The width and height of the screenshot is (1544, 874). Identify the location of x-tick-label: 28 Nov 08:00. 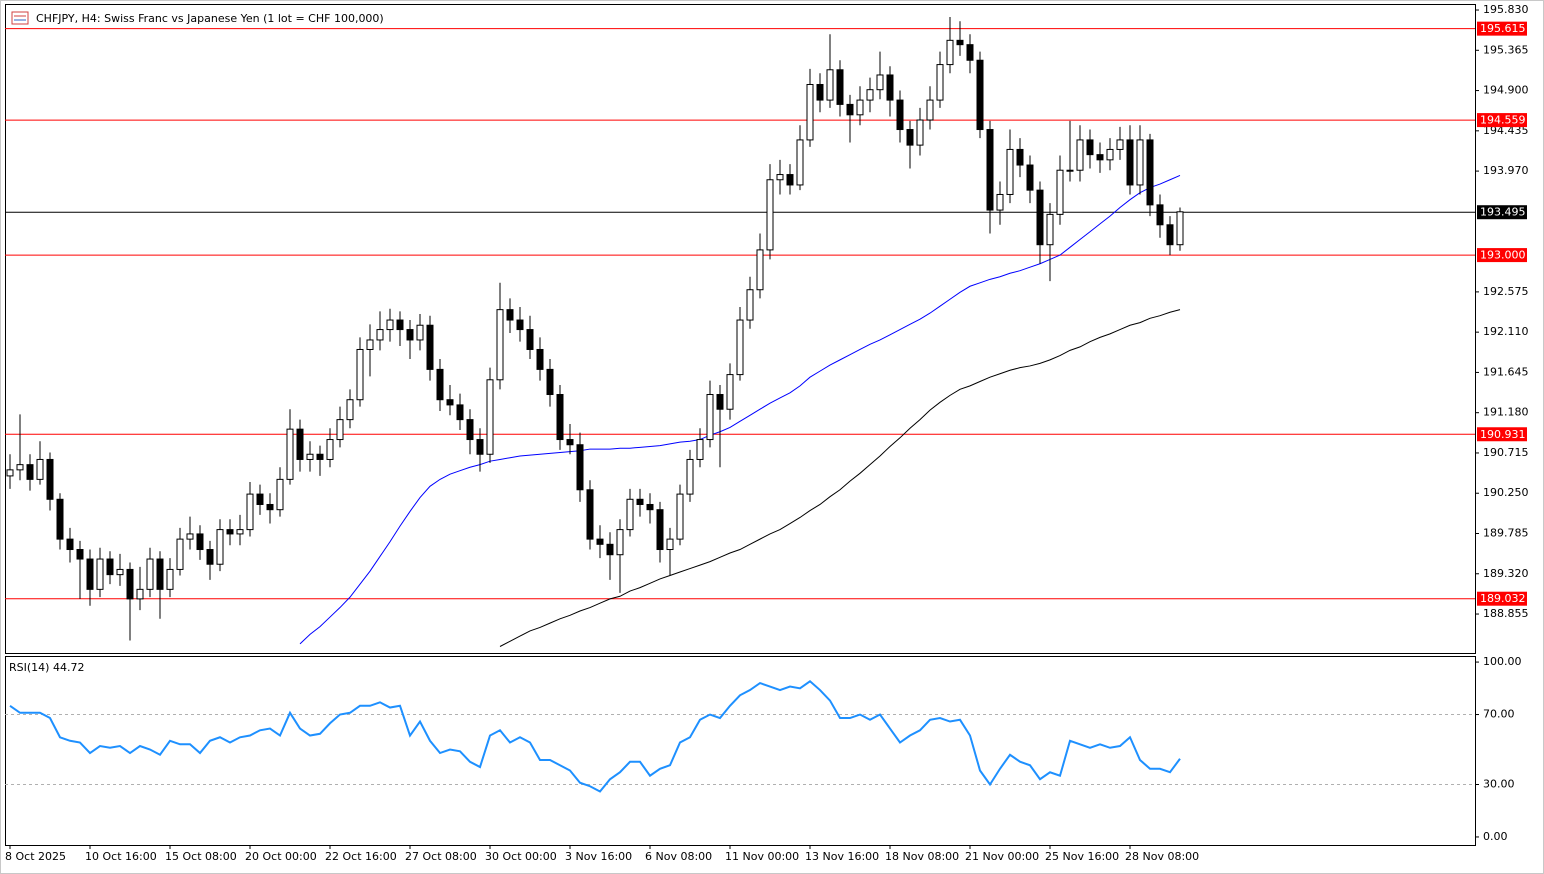
(1162, 856).